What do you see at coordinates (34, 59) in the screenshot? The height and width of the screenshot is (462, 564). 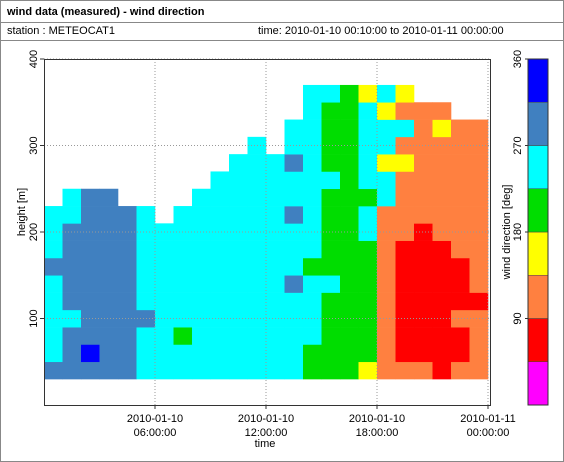 I see `y-tick-label: 400` at bounding box center [34, 59].